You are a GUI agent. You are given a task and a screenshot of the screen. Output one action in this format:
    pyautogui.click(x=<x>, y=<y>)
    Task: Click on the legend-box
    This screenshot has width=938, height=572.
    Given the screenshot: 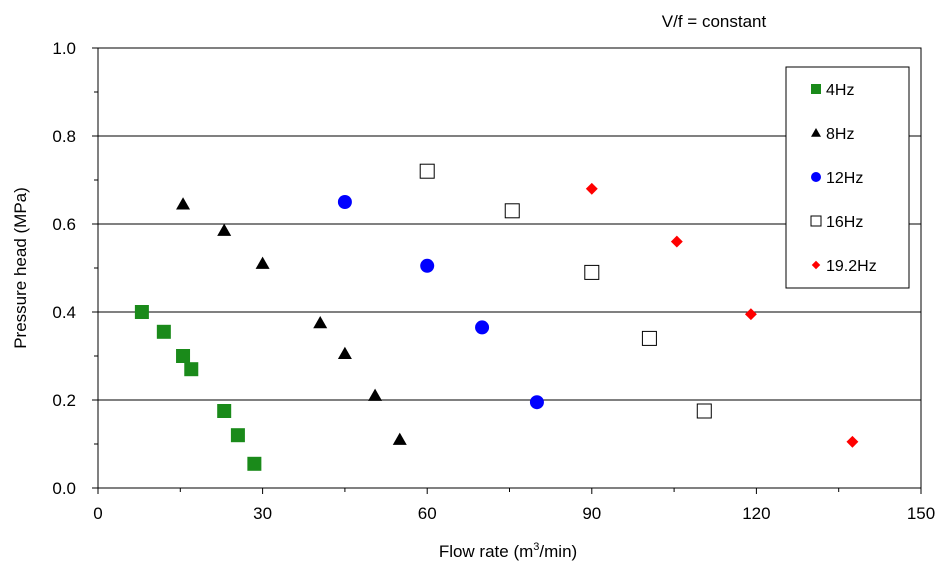 What is the action you would take?
    pyautogui.click(x=847, y=177)
    